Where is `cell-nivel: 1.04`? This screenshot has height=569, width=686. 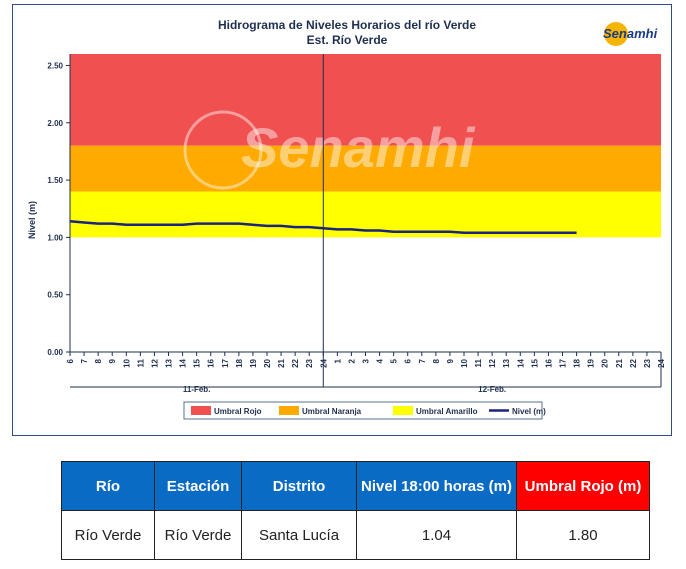 cell-nivel: 1.04 is located at coordinates (436, 535).